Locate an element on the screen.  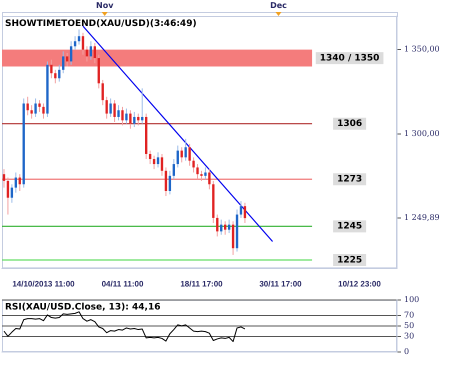
x-tick-label: 14/10/2013 11:00 is located at coordinates (44, 283).